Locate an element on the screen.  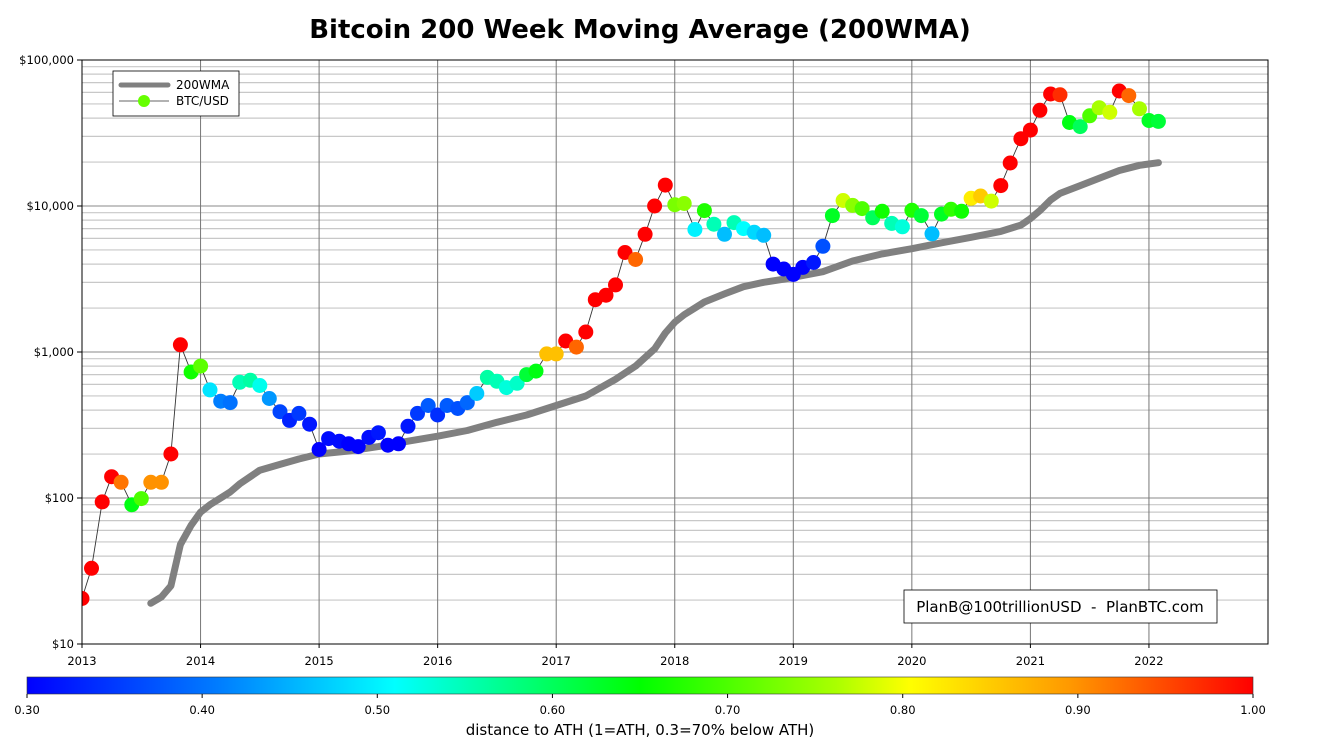
y-tick-label: $10 is located at coordinates (63, 644).